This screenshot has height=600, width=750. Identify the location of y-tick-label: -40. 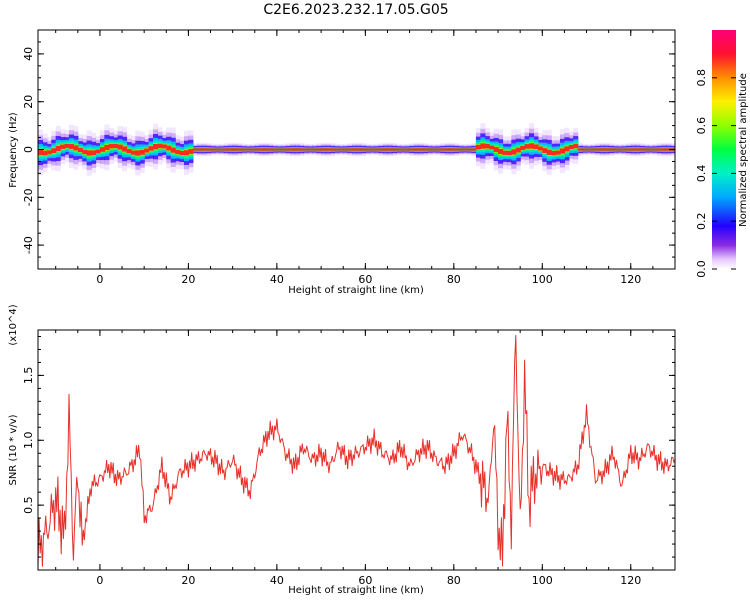
(28, 245).